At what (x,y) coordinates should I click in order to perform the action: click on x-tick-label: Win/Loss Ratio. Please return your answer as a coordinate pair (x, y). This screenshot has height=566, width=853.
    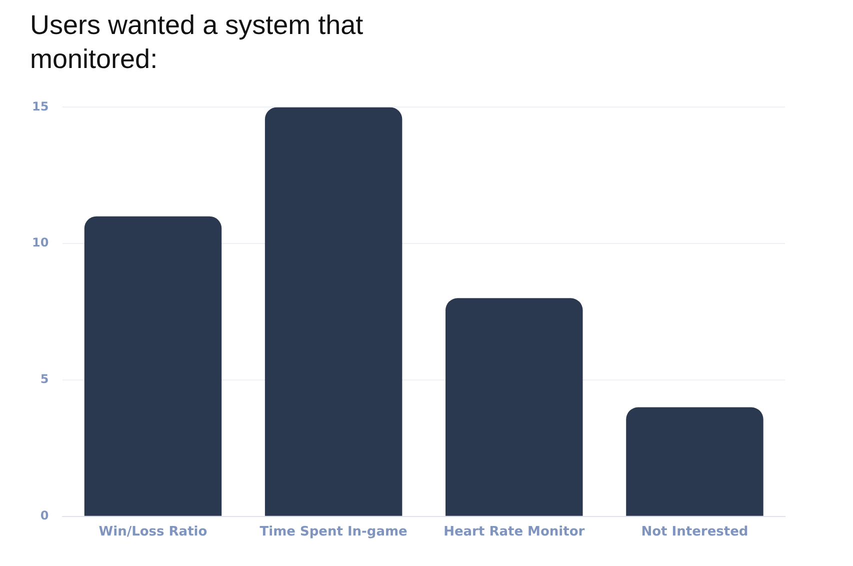
    Looking at the image, I should click on (153, 532).